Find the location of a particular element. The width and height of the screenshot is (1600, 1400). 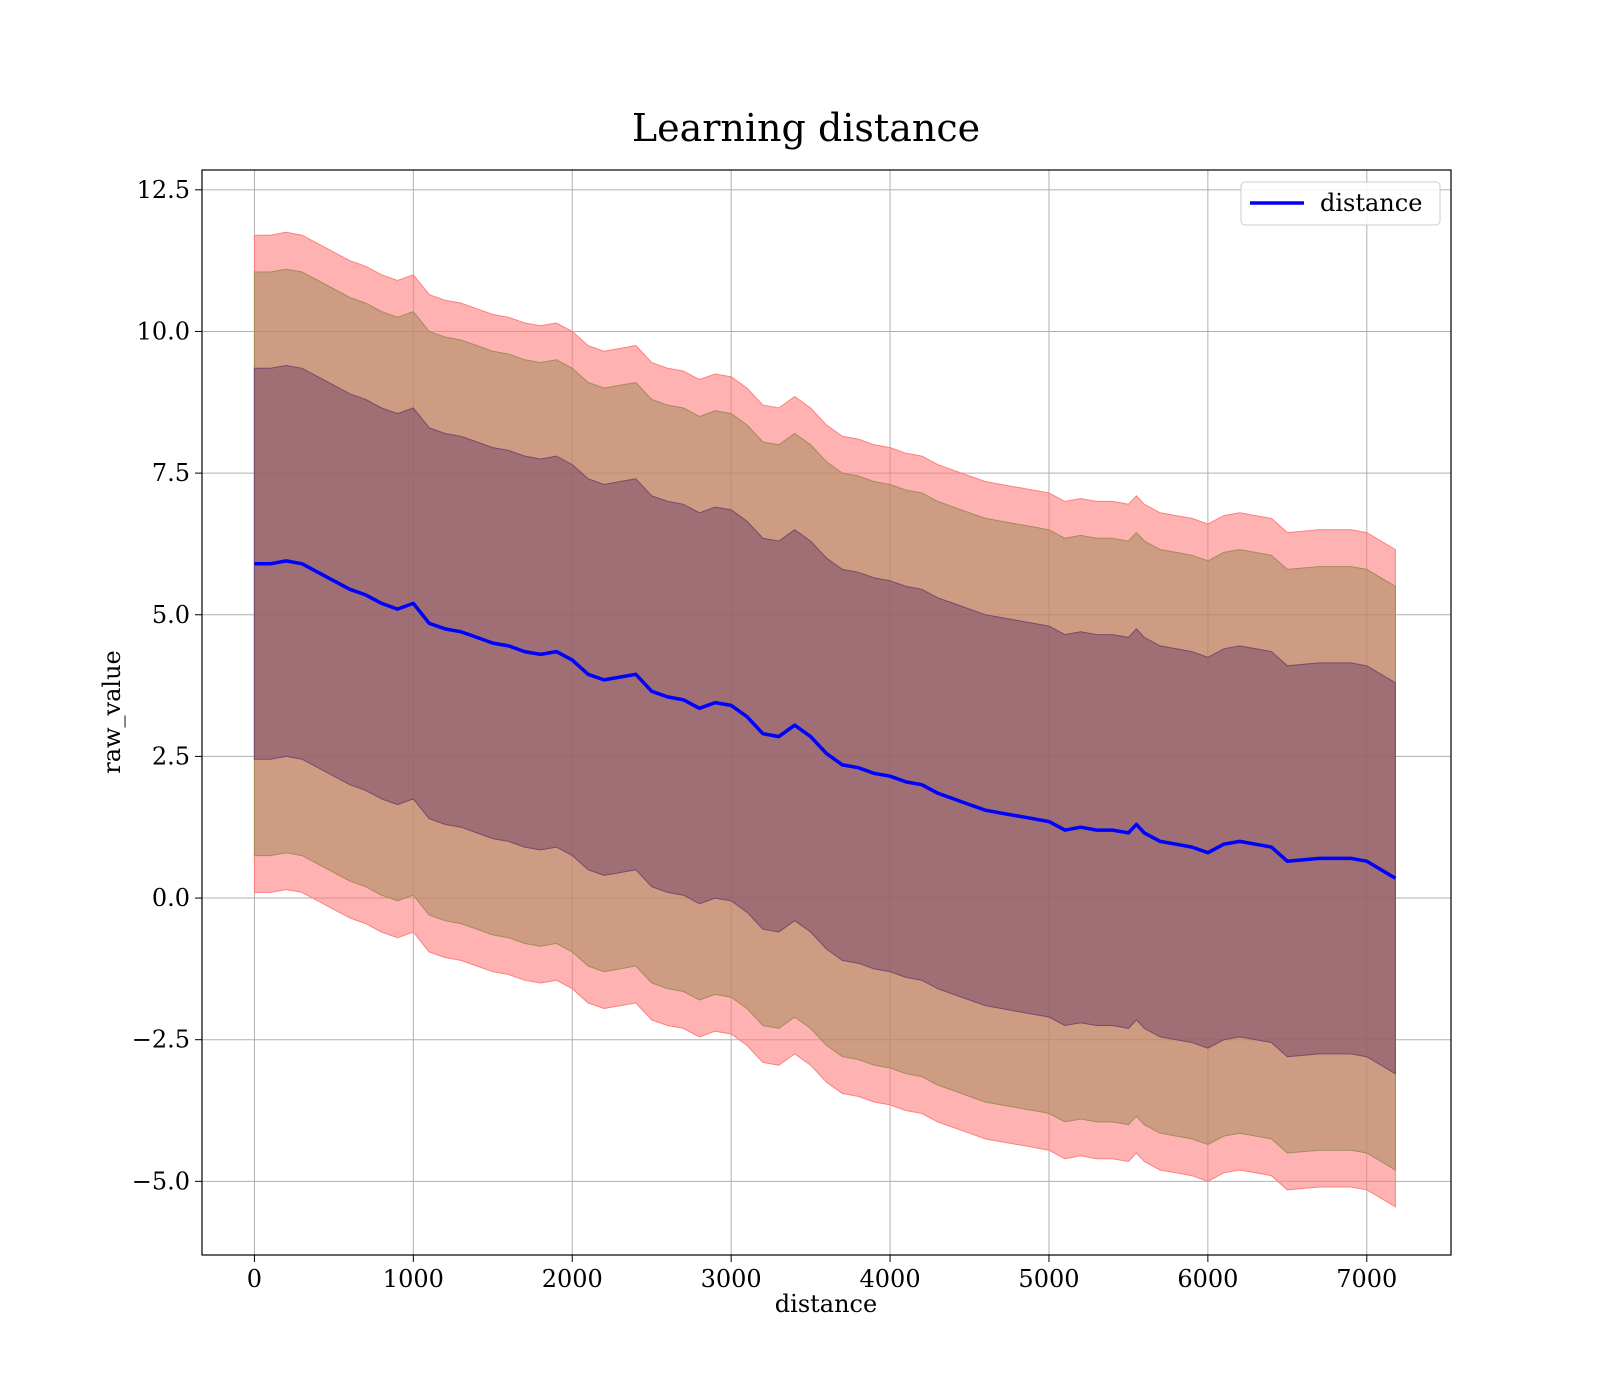

legend: distance is located at coordinates (1340, 203).